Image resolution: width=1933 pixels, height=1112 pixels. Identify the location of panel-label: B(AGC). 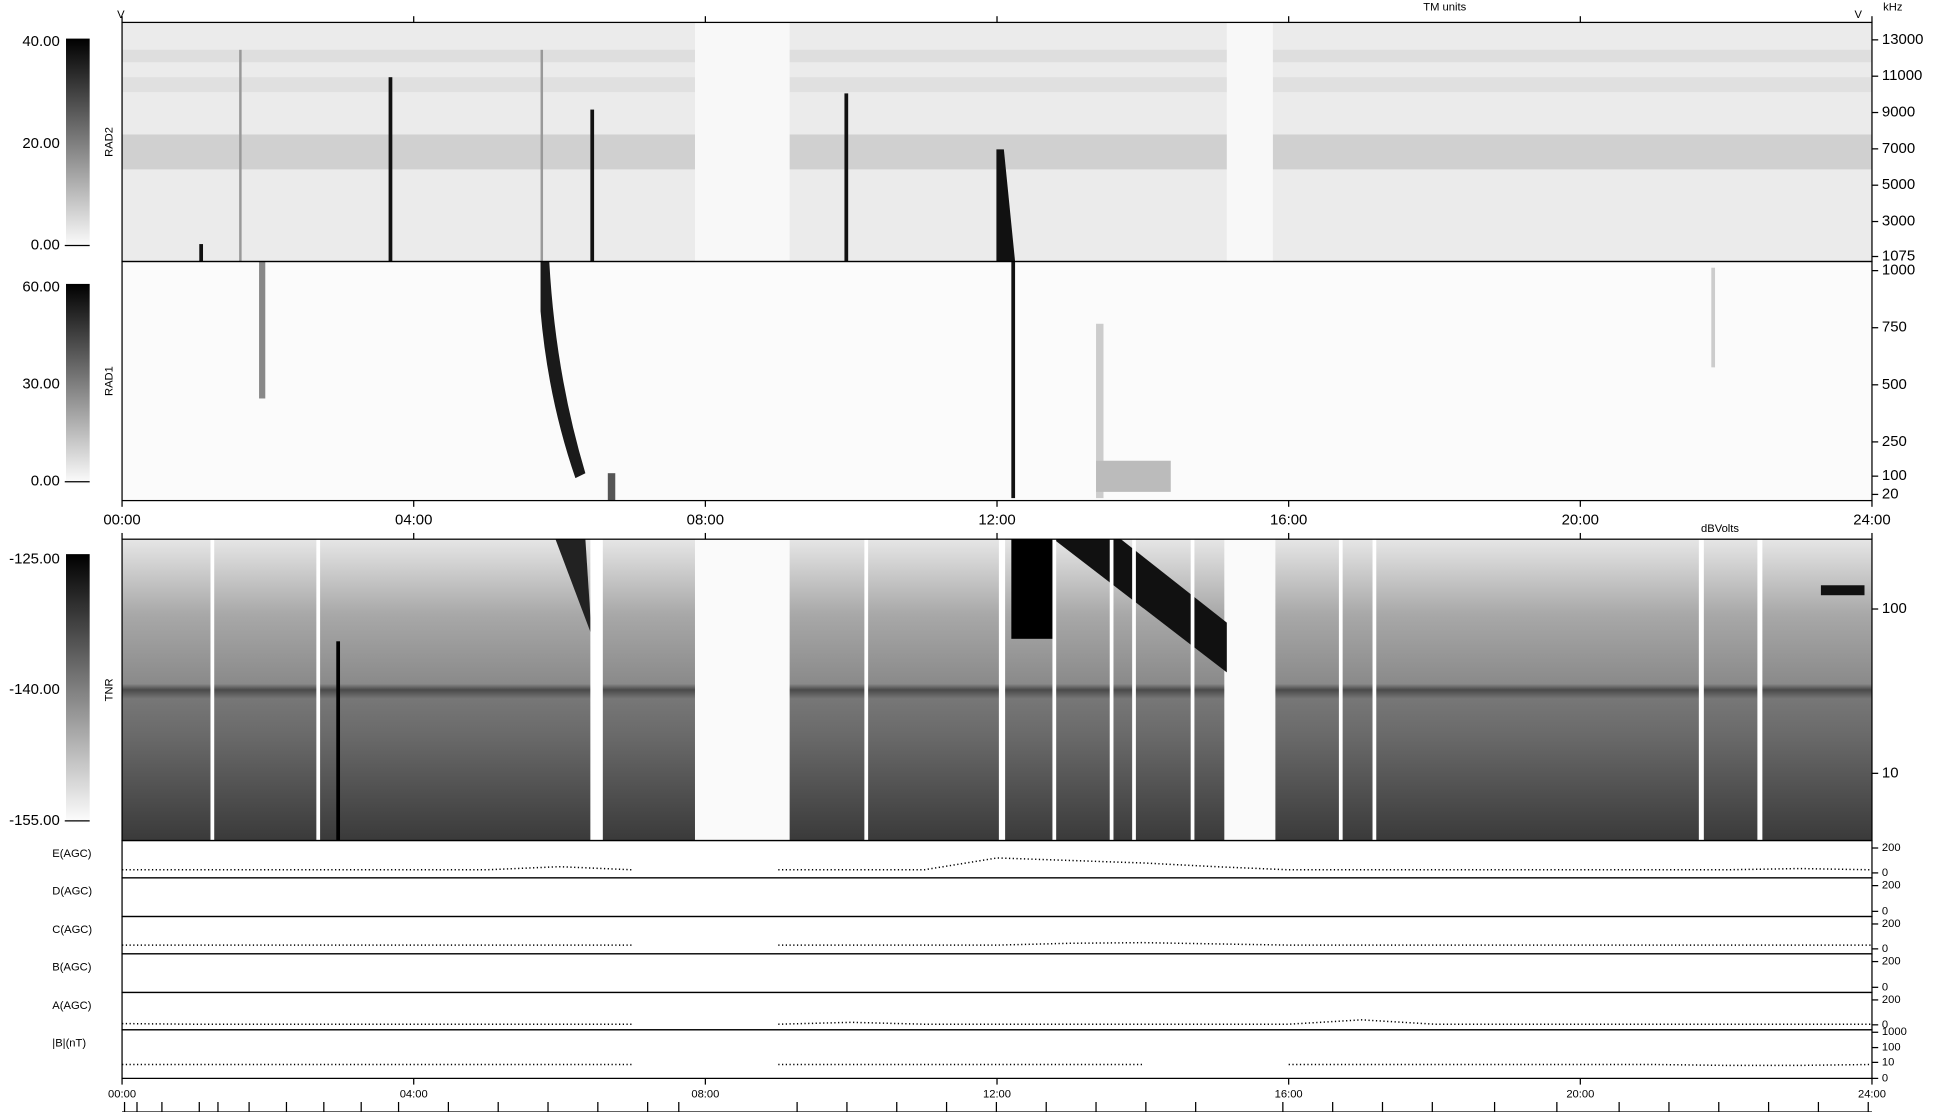
(71, 968).